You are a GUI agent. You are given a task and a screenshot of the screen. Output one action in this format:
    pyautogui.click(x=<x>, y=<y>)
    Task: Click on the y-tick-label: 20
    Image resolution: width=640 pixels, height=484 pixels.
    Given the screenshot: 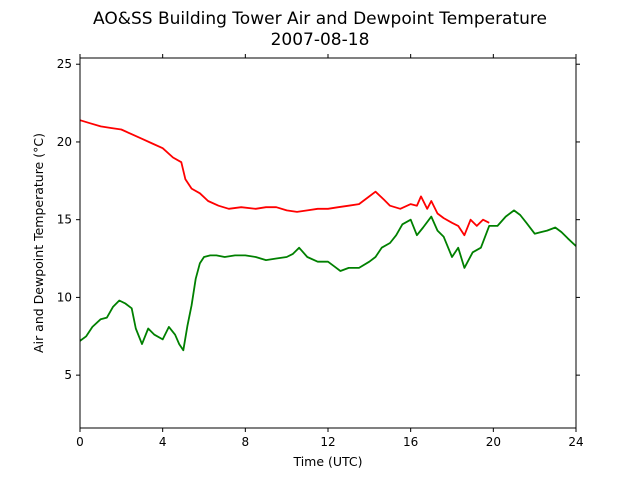 What is the action you would take?
    pyautogui.click(x=64, y=142)
    